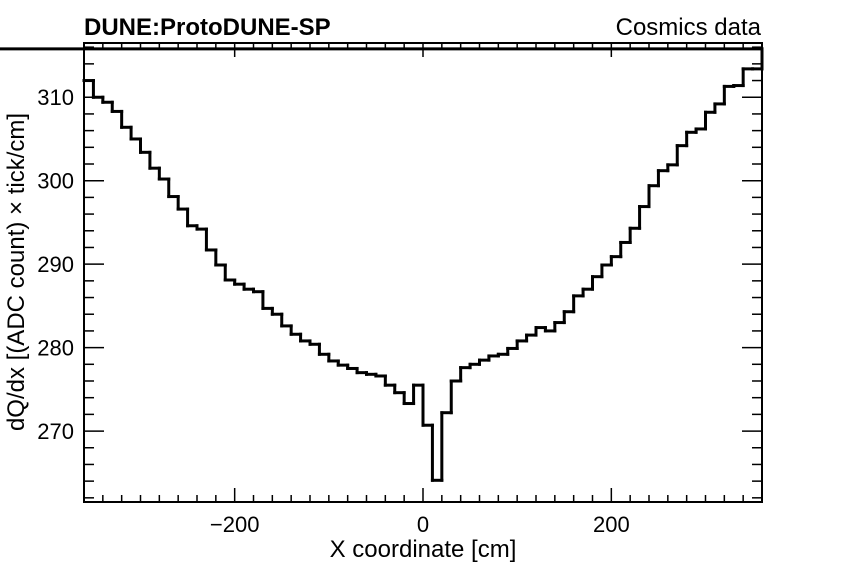 This screenshot has width=847, height=575. Describe the element at coordinates (55, 97) in the screenshot. I see `y-tick-label: 310` at that location.